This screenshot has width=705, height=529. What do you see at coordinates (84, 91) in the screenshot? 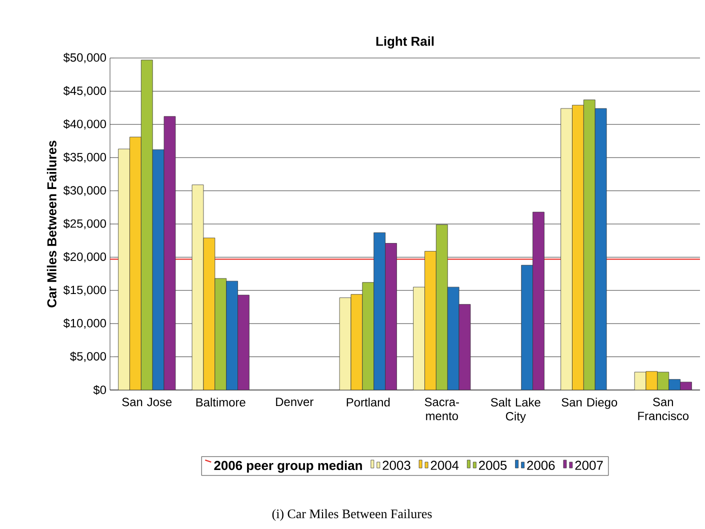
I see `y-tick-label: $45,000` at bounding box center [84, 91].